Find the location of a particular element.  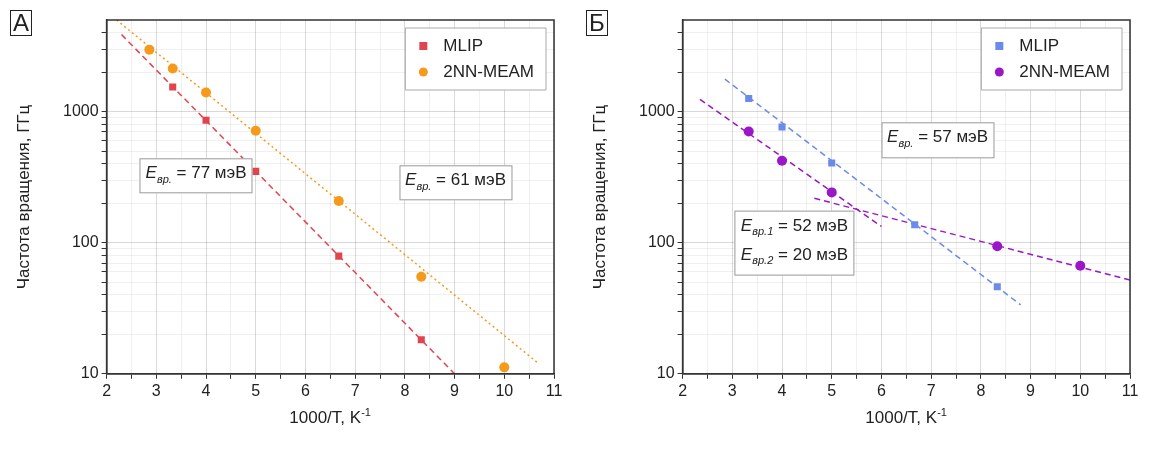

chart-title: Б is located at coordinates (597, 22).